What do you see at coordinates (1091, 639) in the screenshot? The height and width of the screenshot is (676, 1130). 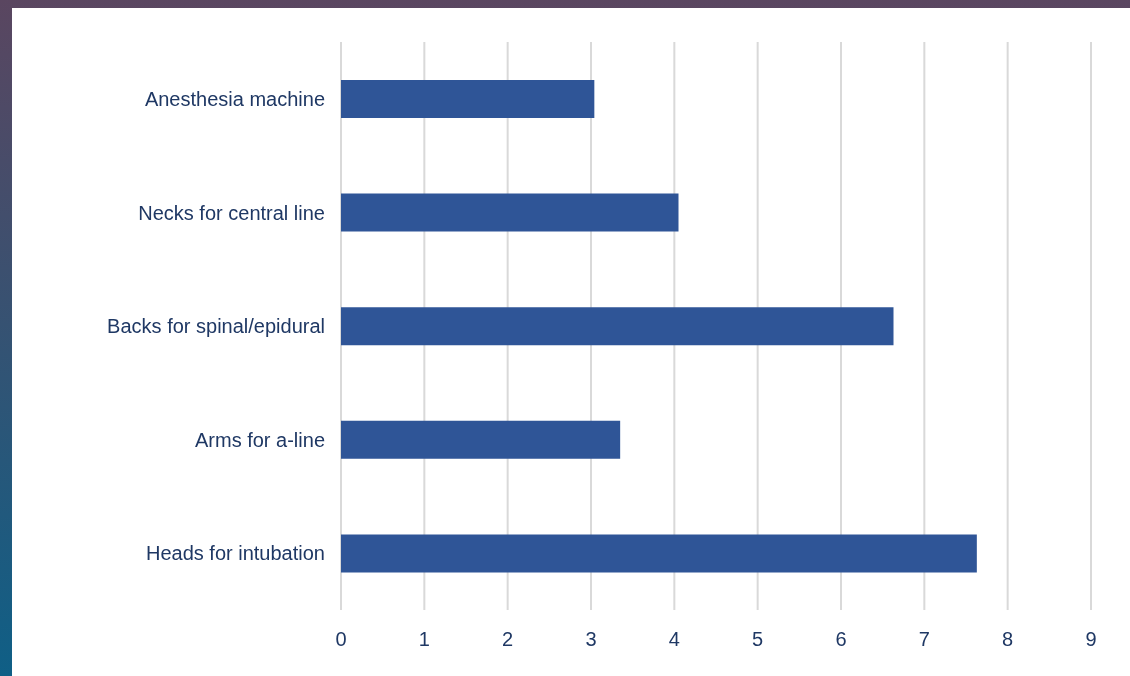 I see `x-tick-label: 9` at bounding box center [1091, 639].